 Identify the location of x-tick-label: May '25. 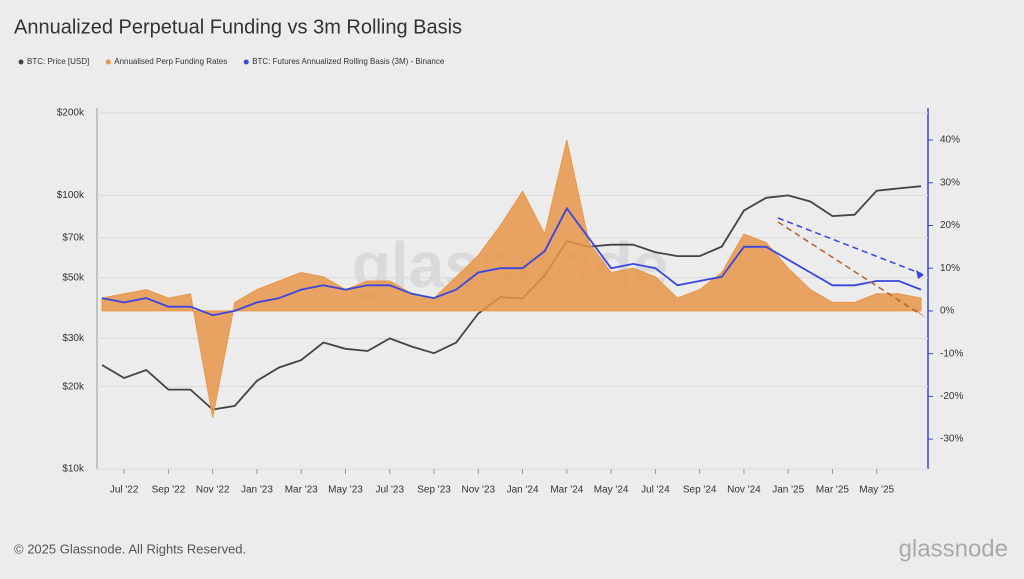
(876, 490).